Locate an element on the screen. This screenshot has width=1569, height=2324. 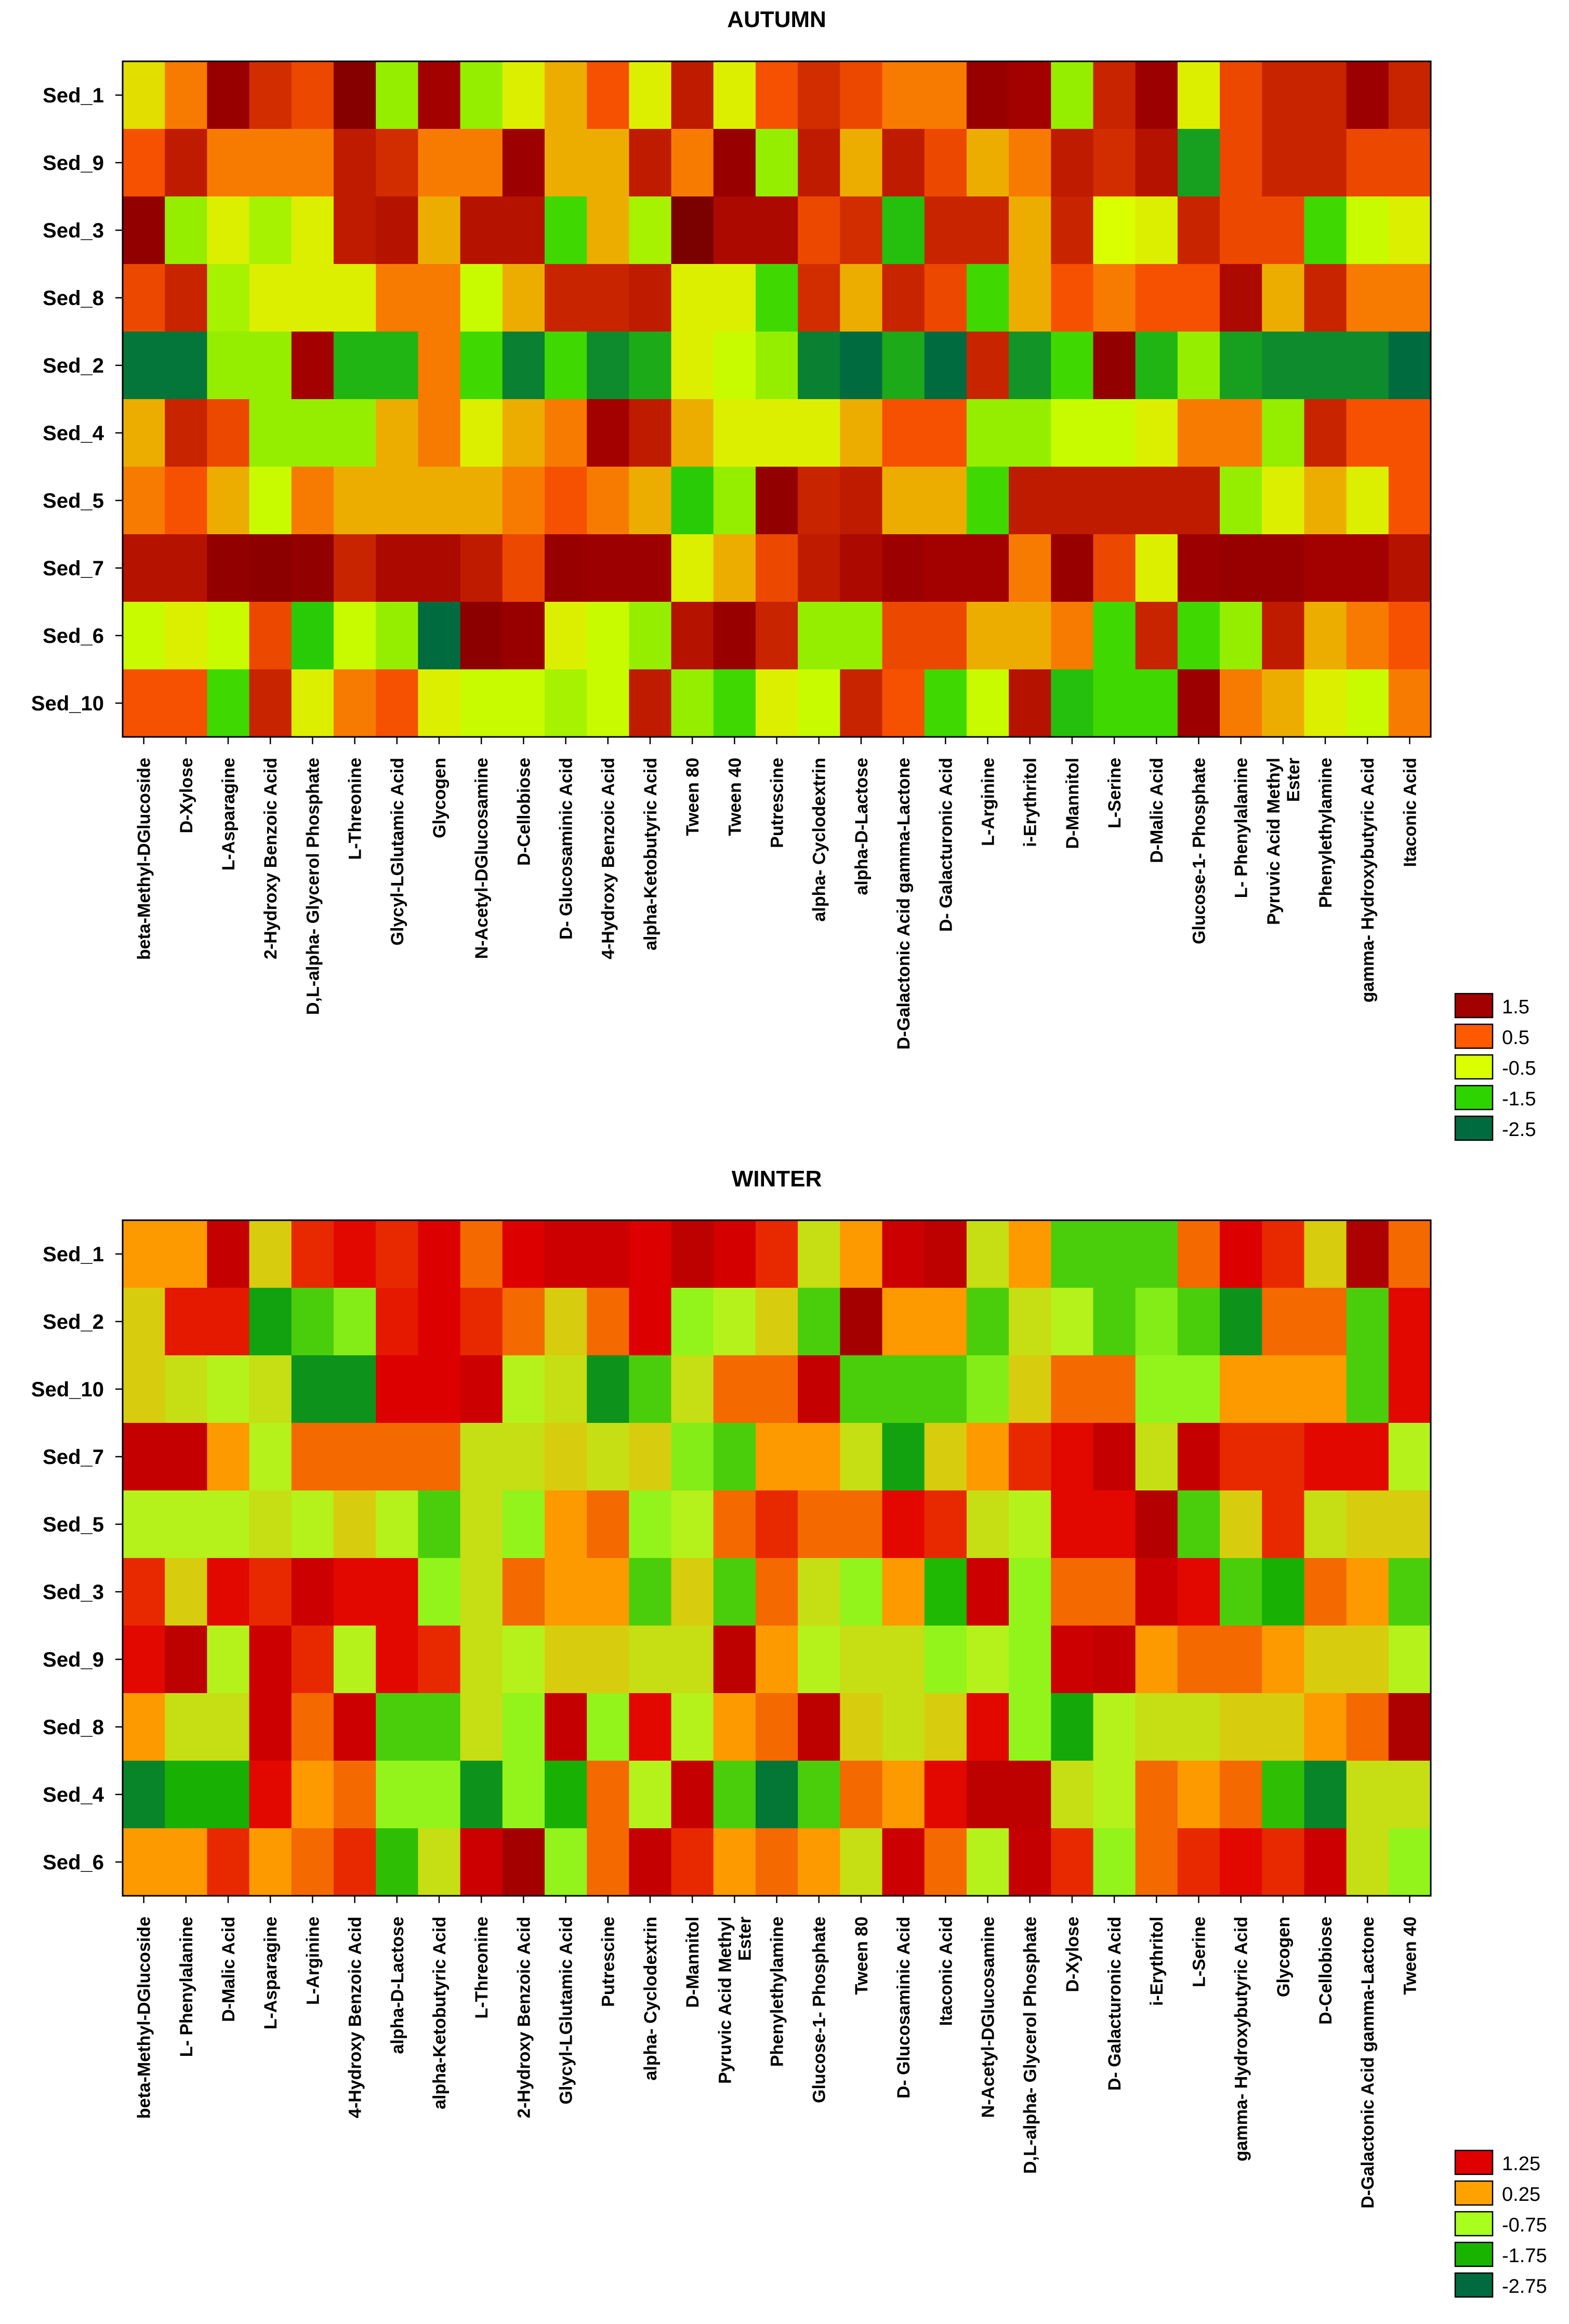
winter-col-label-18: D- Glucosaminic Acid is located at coordinates (904, 2007).